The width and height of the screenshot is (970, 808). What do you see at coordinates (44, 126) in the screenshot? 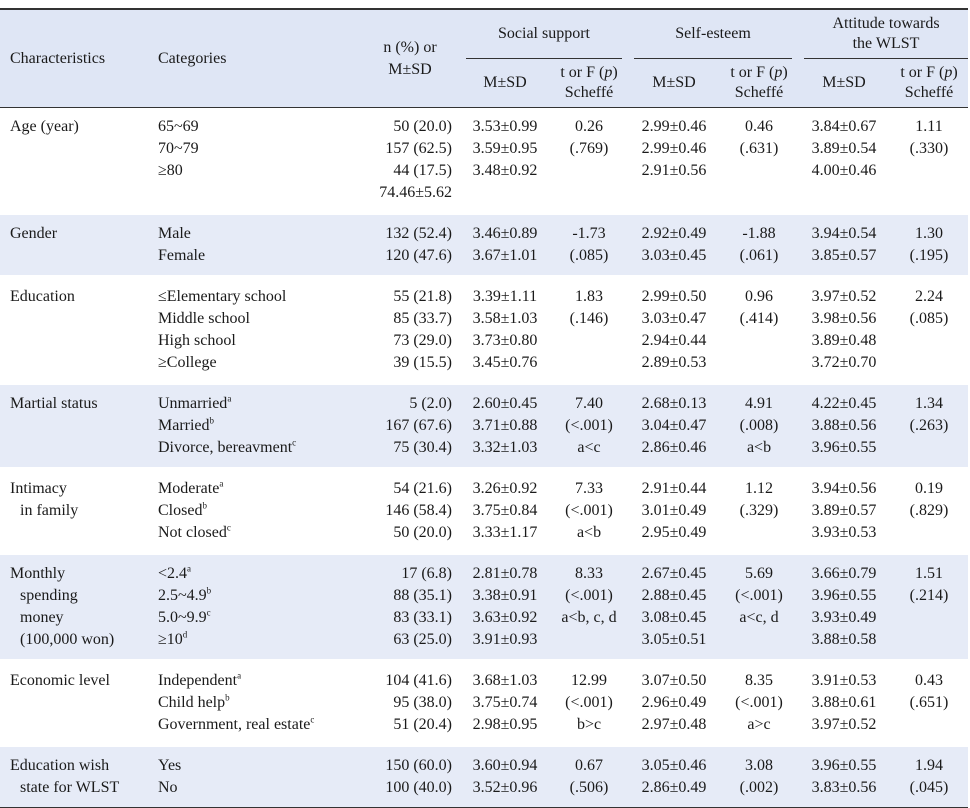
I see `characteristic-cell: Age (year)` at bounding box center [44, 126].